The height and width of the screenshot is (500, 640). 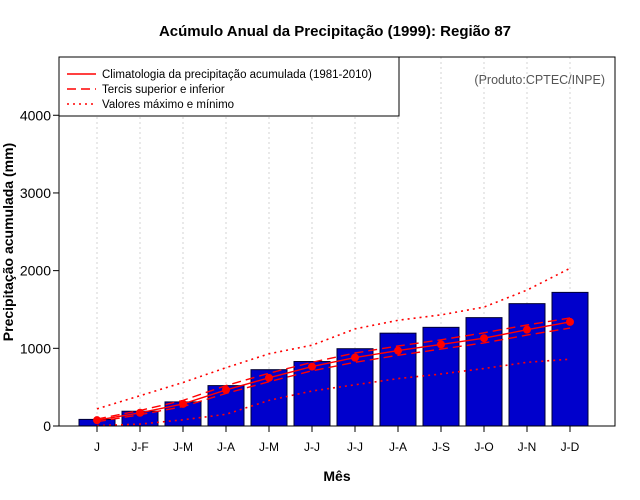 What do you see at coordinates (269, 447) in the screenshot?
I see `x-tick-label-4: J-M` at bounding box center [269, 447].